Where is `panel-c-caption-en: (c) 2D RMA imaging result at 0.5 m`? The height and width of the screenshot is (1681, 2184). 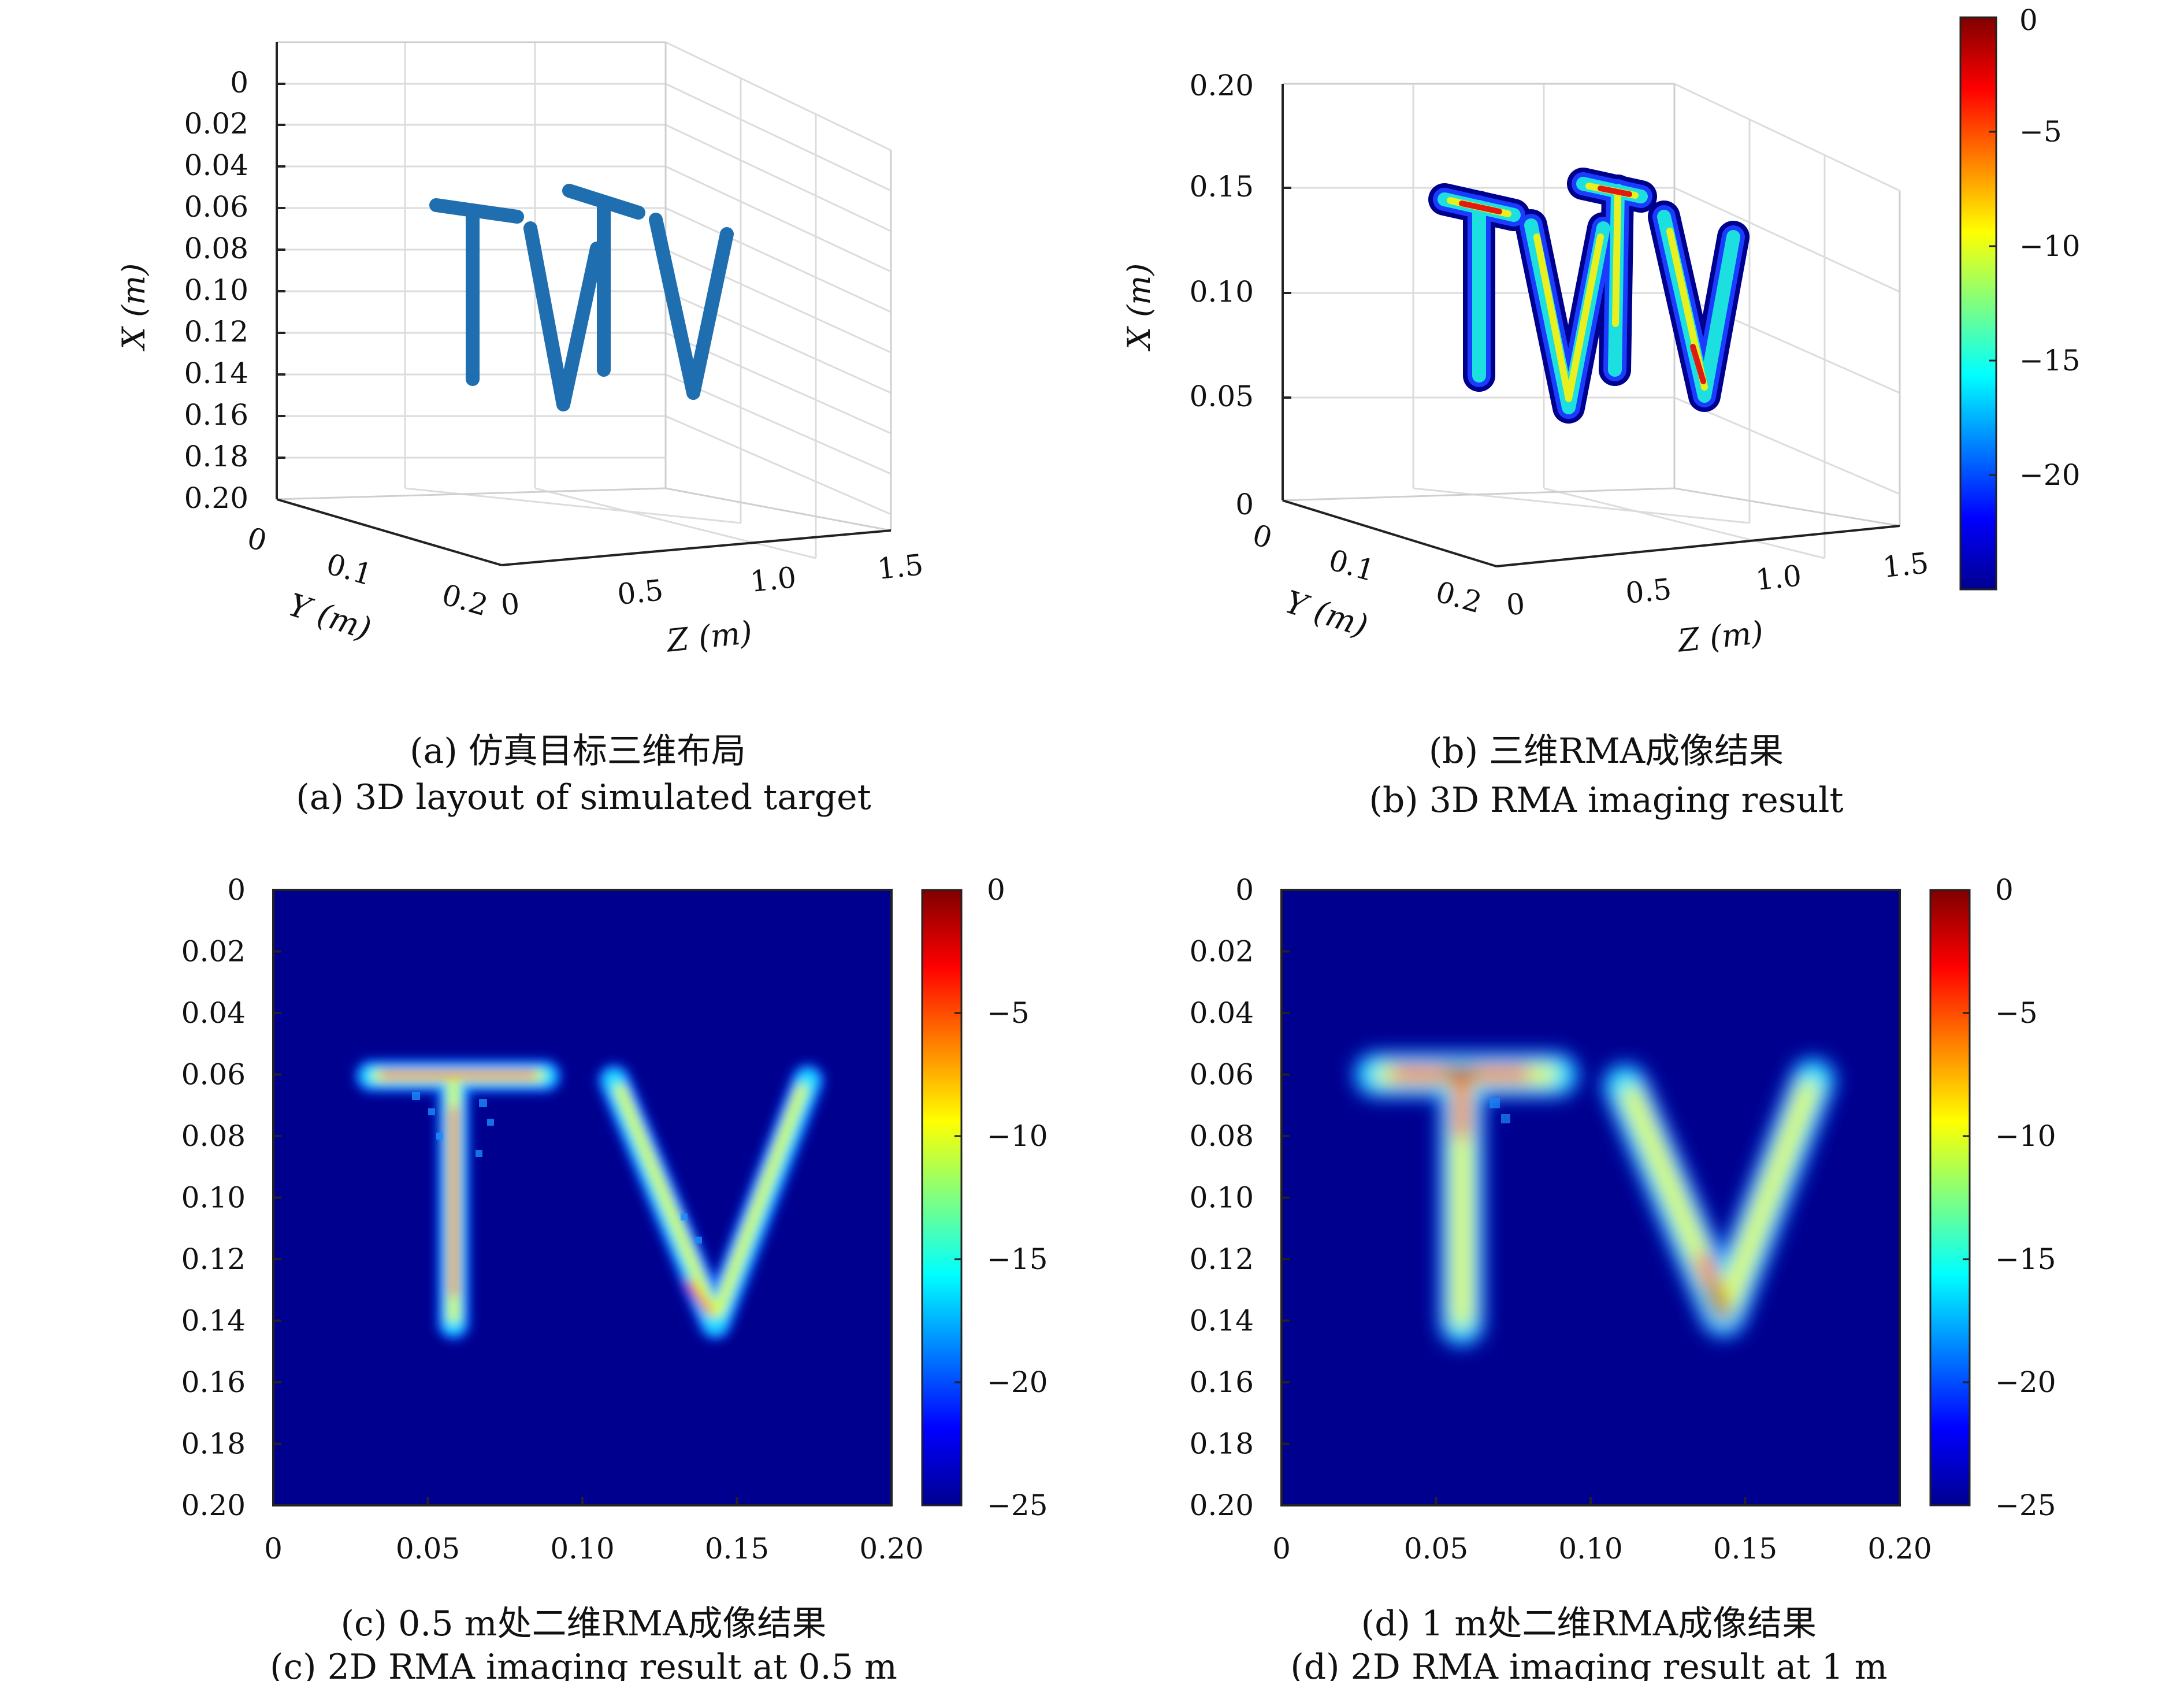
panel-c-caption-en: (c) 2D RMA imaging result at 0.5 m is located at coordinates (583, 1664).